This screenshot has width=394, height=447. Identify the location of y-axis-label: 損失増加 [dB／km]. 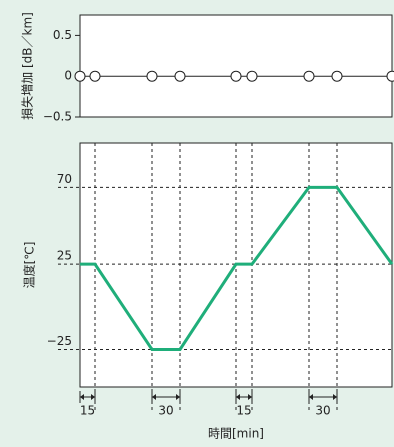
(27, 66).